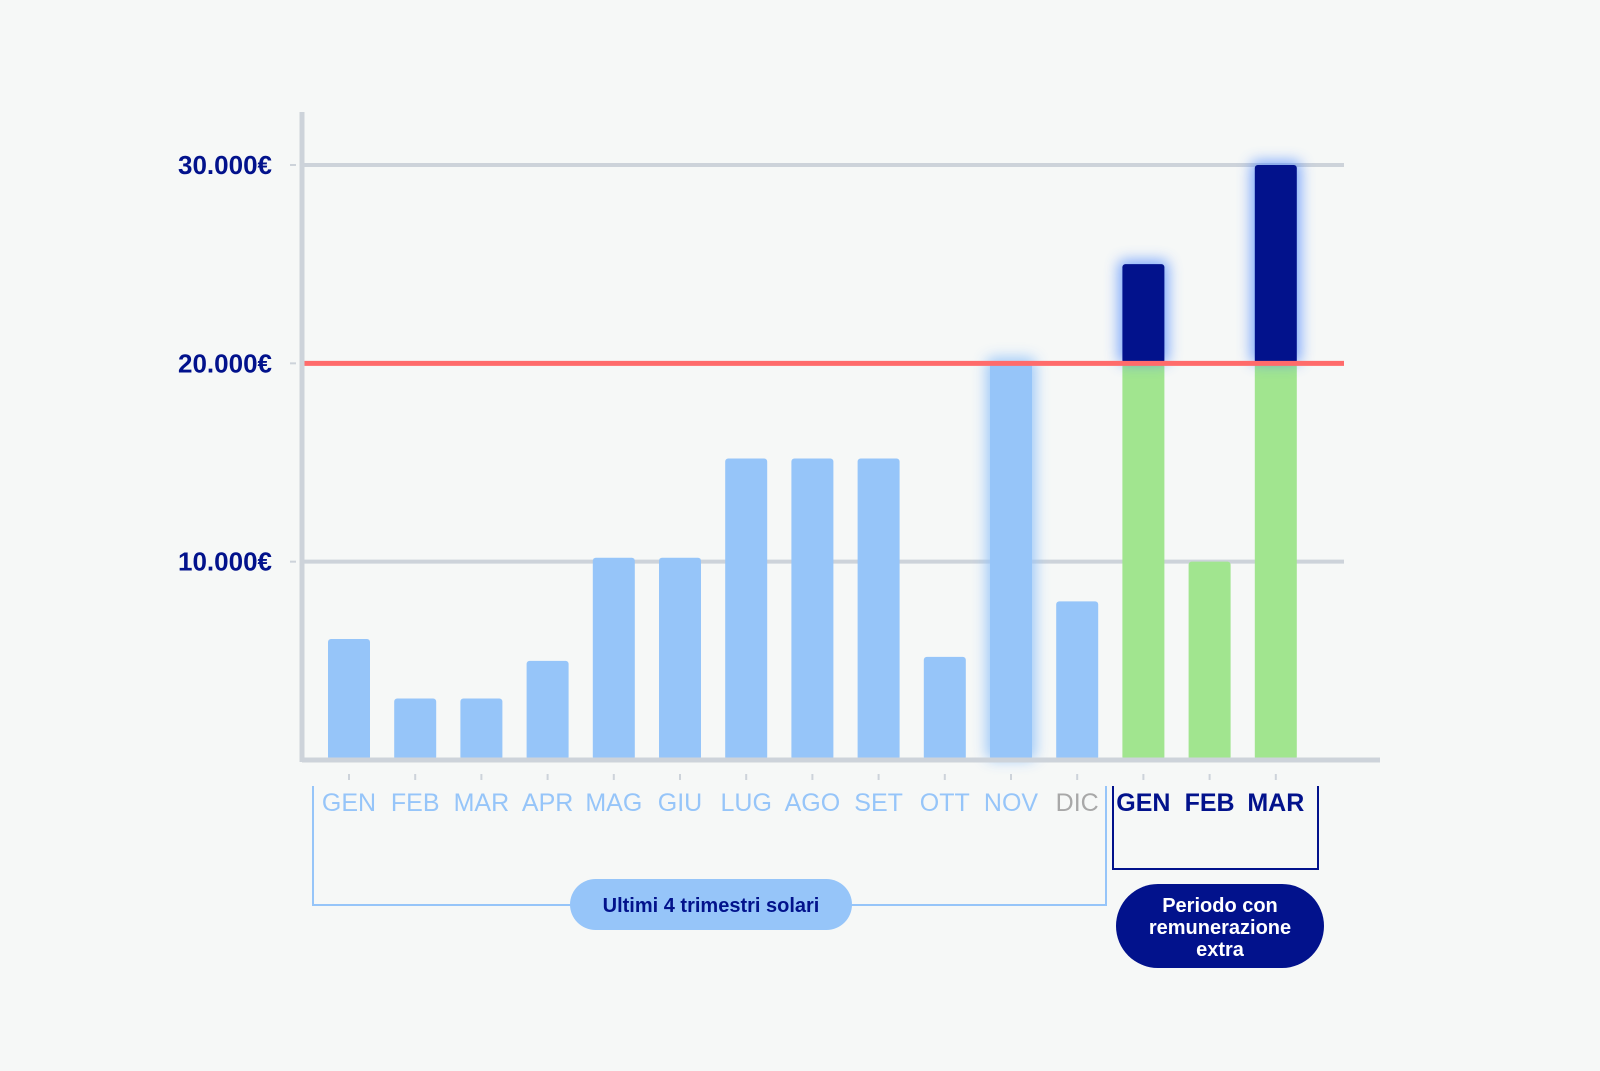  I want to click on month-label: DIC, so click(1077, 803).